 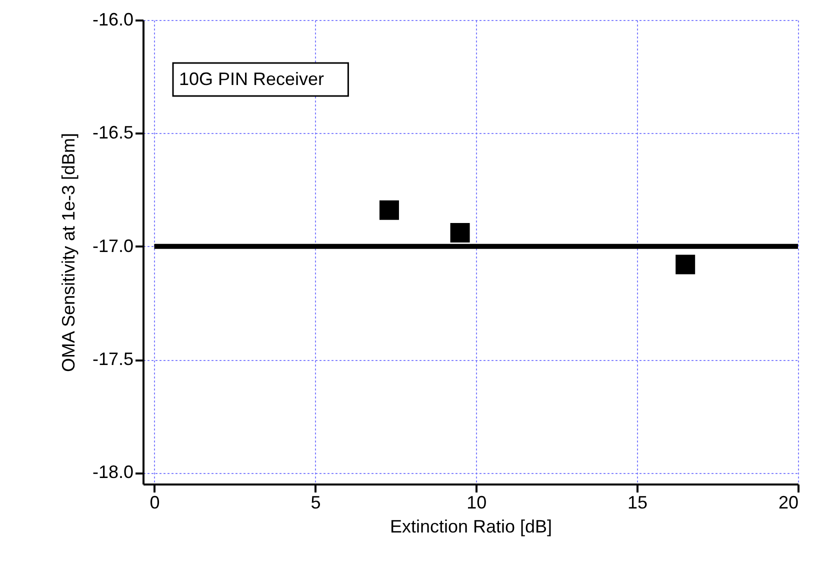 I want to click on annotation: 10G PIN Receiver, so click(x=251, y=79).